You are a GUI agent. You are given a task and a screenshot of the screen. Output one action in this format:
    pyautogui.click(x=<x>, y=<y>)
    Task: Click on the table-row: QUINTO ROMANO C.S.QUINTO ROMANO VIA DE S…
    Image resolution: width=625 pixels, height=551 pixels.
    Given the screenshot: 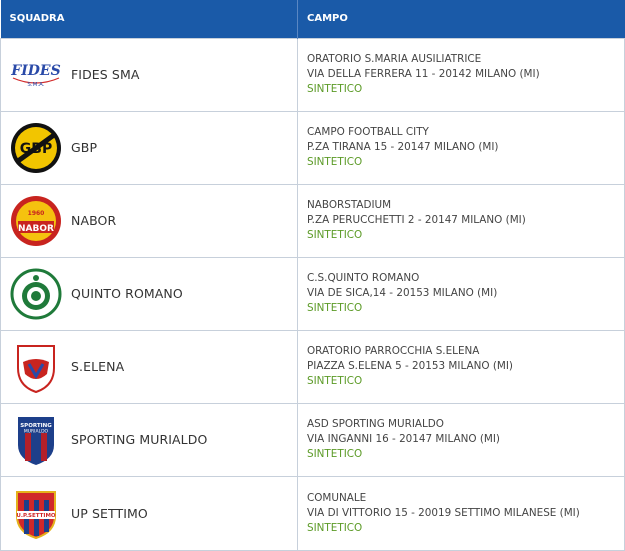 What is the action you would take?
    pyautogui.click(x=312, y=293)
    